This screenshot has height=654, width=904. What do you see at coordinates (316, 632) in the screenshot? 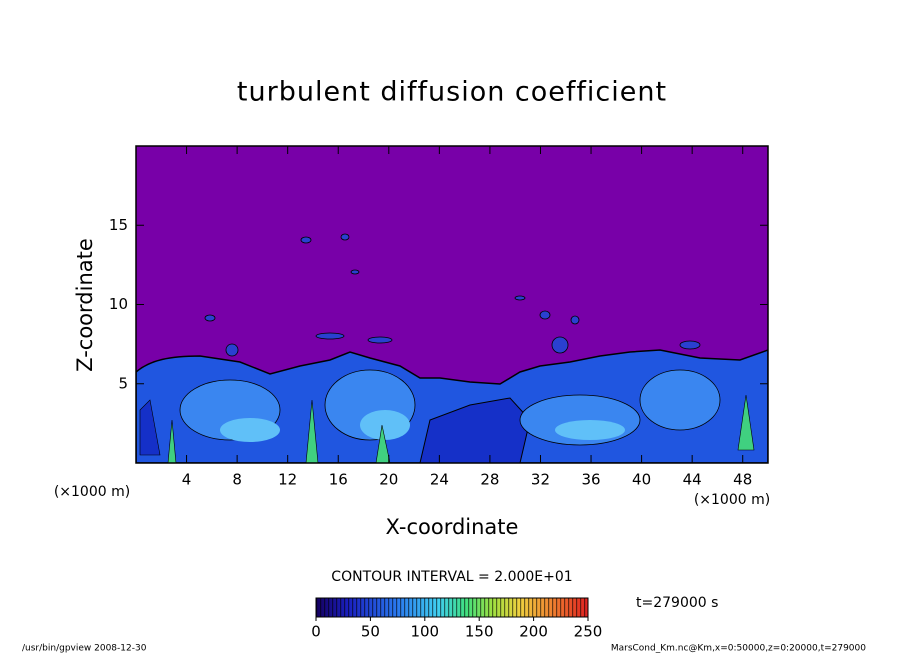
I see `colorbar-tick-label: 0` at bounding box center [316, 632].